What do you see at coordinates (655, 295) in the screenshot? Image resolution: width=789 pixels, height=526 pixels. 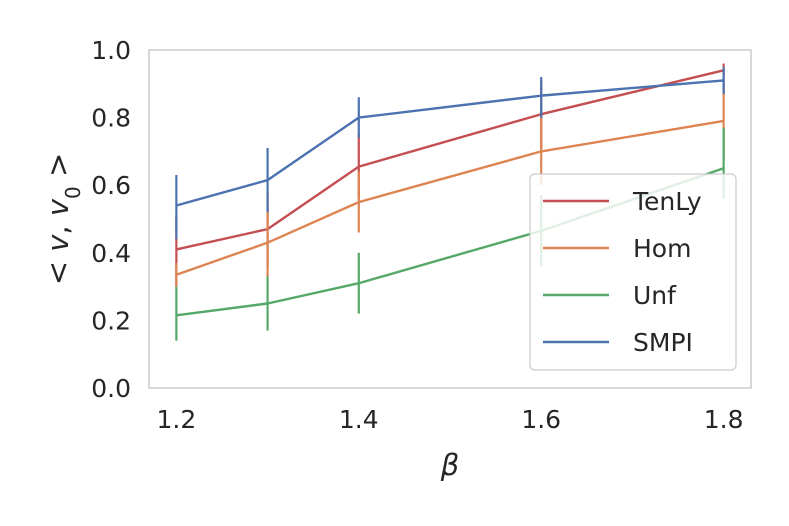 I see `legend-label: Unf` at bounding box center [655, 295].